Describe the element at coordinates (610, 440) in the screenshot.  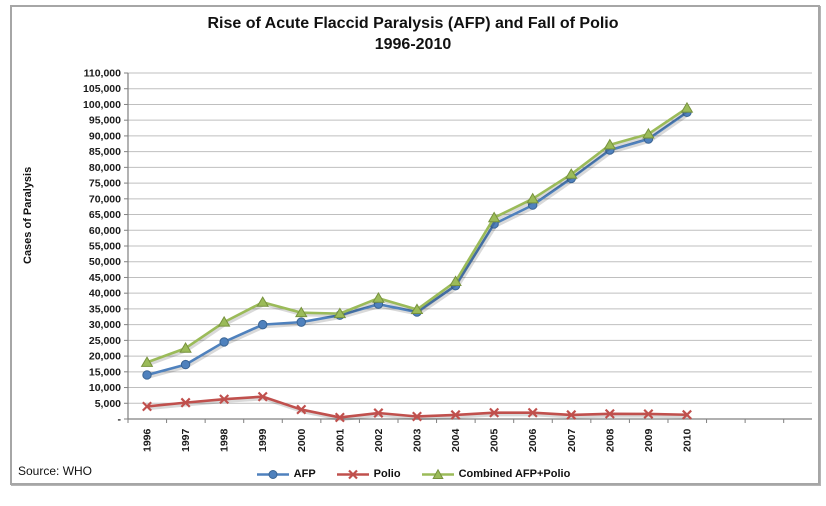
I see `x-tick-label: 2008` at that location.